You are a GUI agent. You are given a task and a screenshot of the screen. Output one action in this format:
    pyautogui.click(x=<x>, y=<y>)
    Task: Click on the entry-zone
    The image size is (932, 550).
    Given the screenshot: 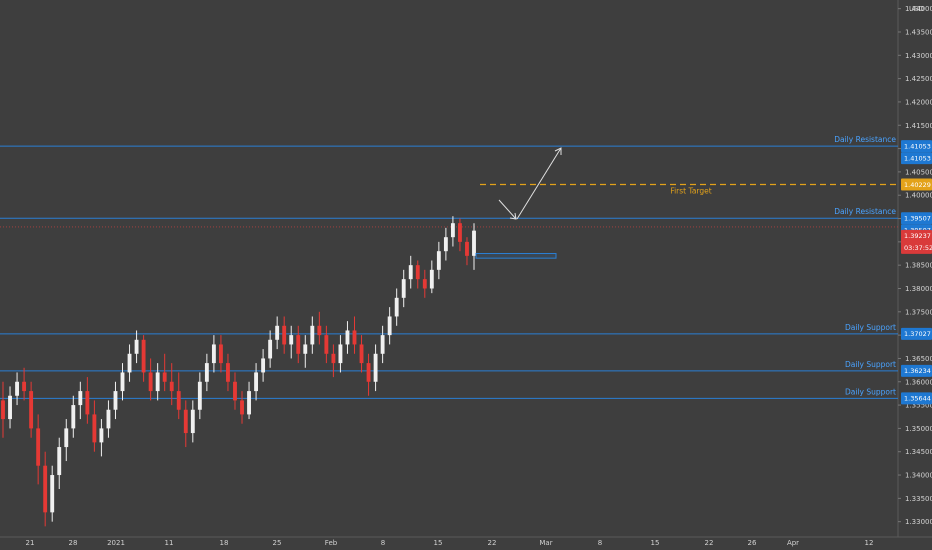 What is the action you would take?
    pyautogui.click(x=516, y=256)
    